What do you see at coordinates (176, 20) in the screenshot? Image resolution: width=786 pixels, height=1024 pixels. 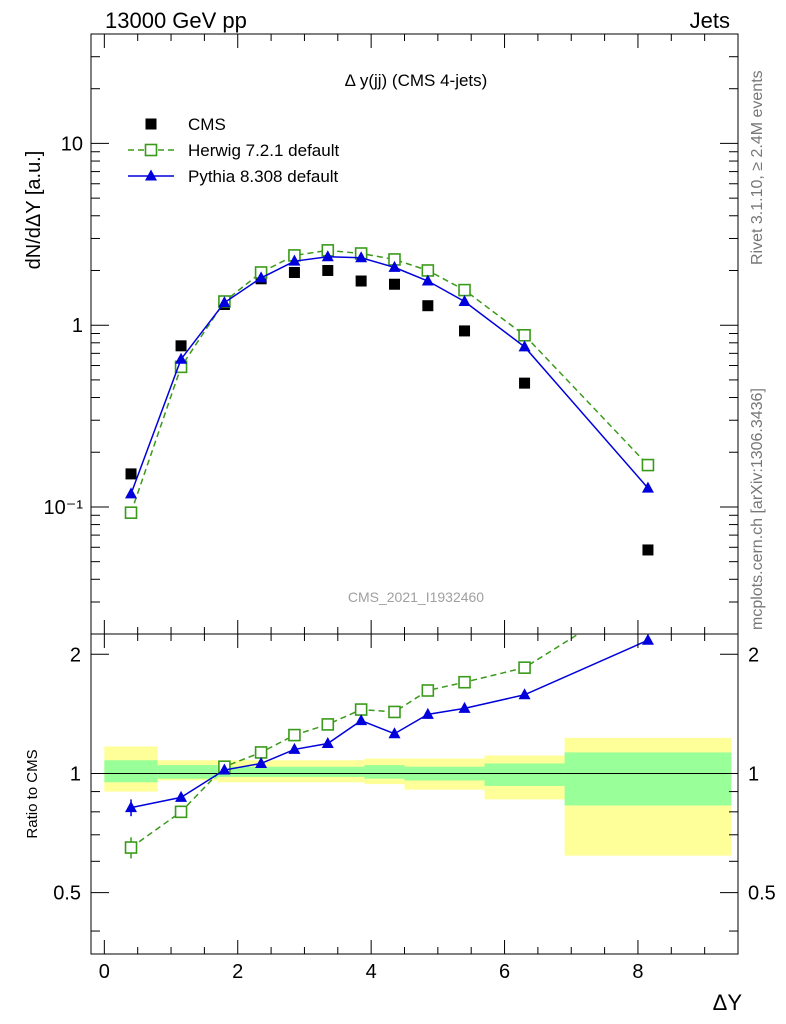 I see `header-left: 13000 GeV pp` at bounding box center [176, 20].